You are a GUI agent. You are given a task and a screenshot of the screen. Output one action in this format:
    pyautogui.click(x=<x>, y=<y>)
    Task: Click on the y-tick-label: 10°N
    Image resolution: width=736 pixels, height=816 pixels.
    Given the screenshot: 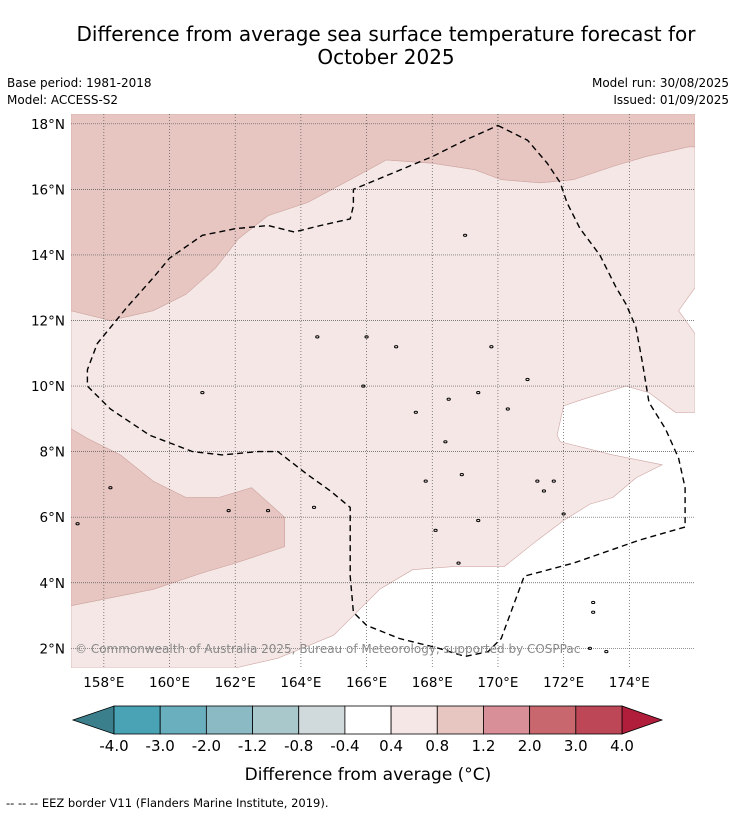 What is the action you would take?
    pyautogui.click(x=48, y=387)
    